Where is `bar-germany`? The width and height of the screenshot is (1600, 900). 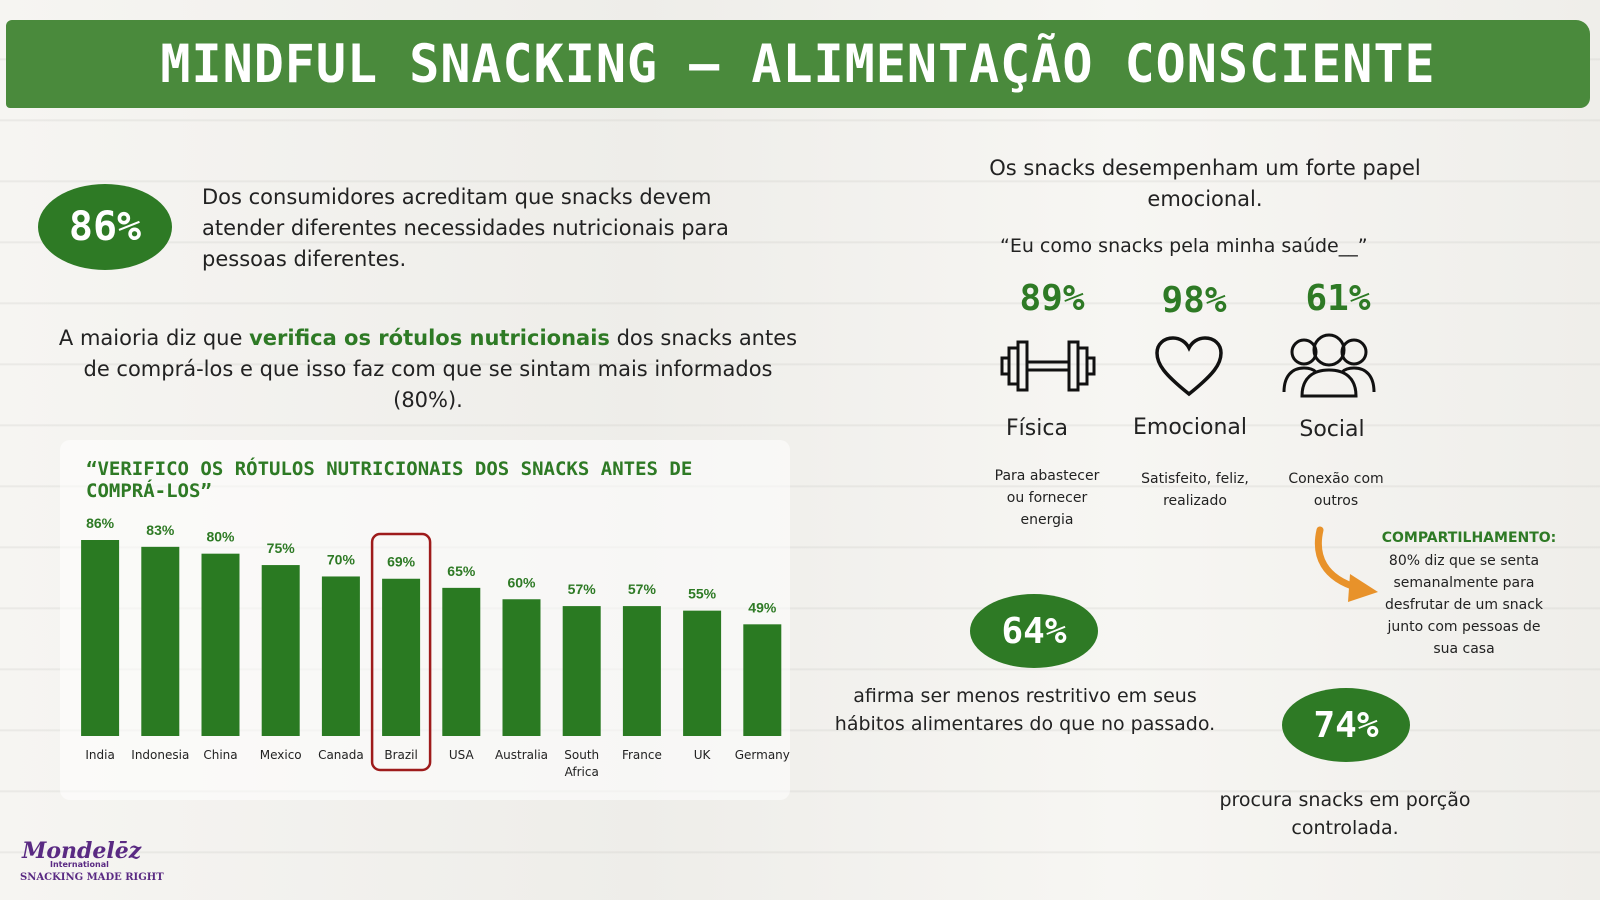 bar-germany is located at coordinates (762, 680).